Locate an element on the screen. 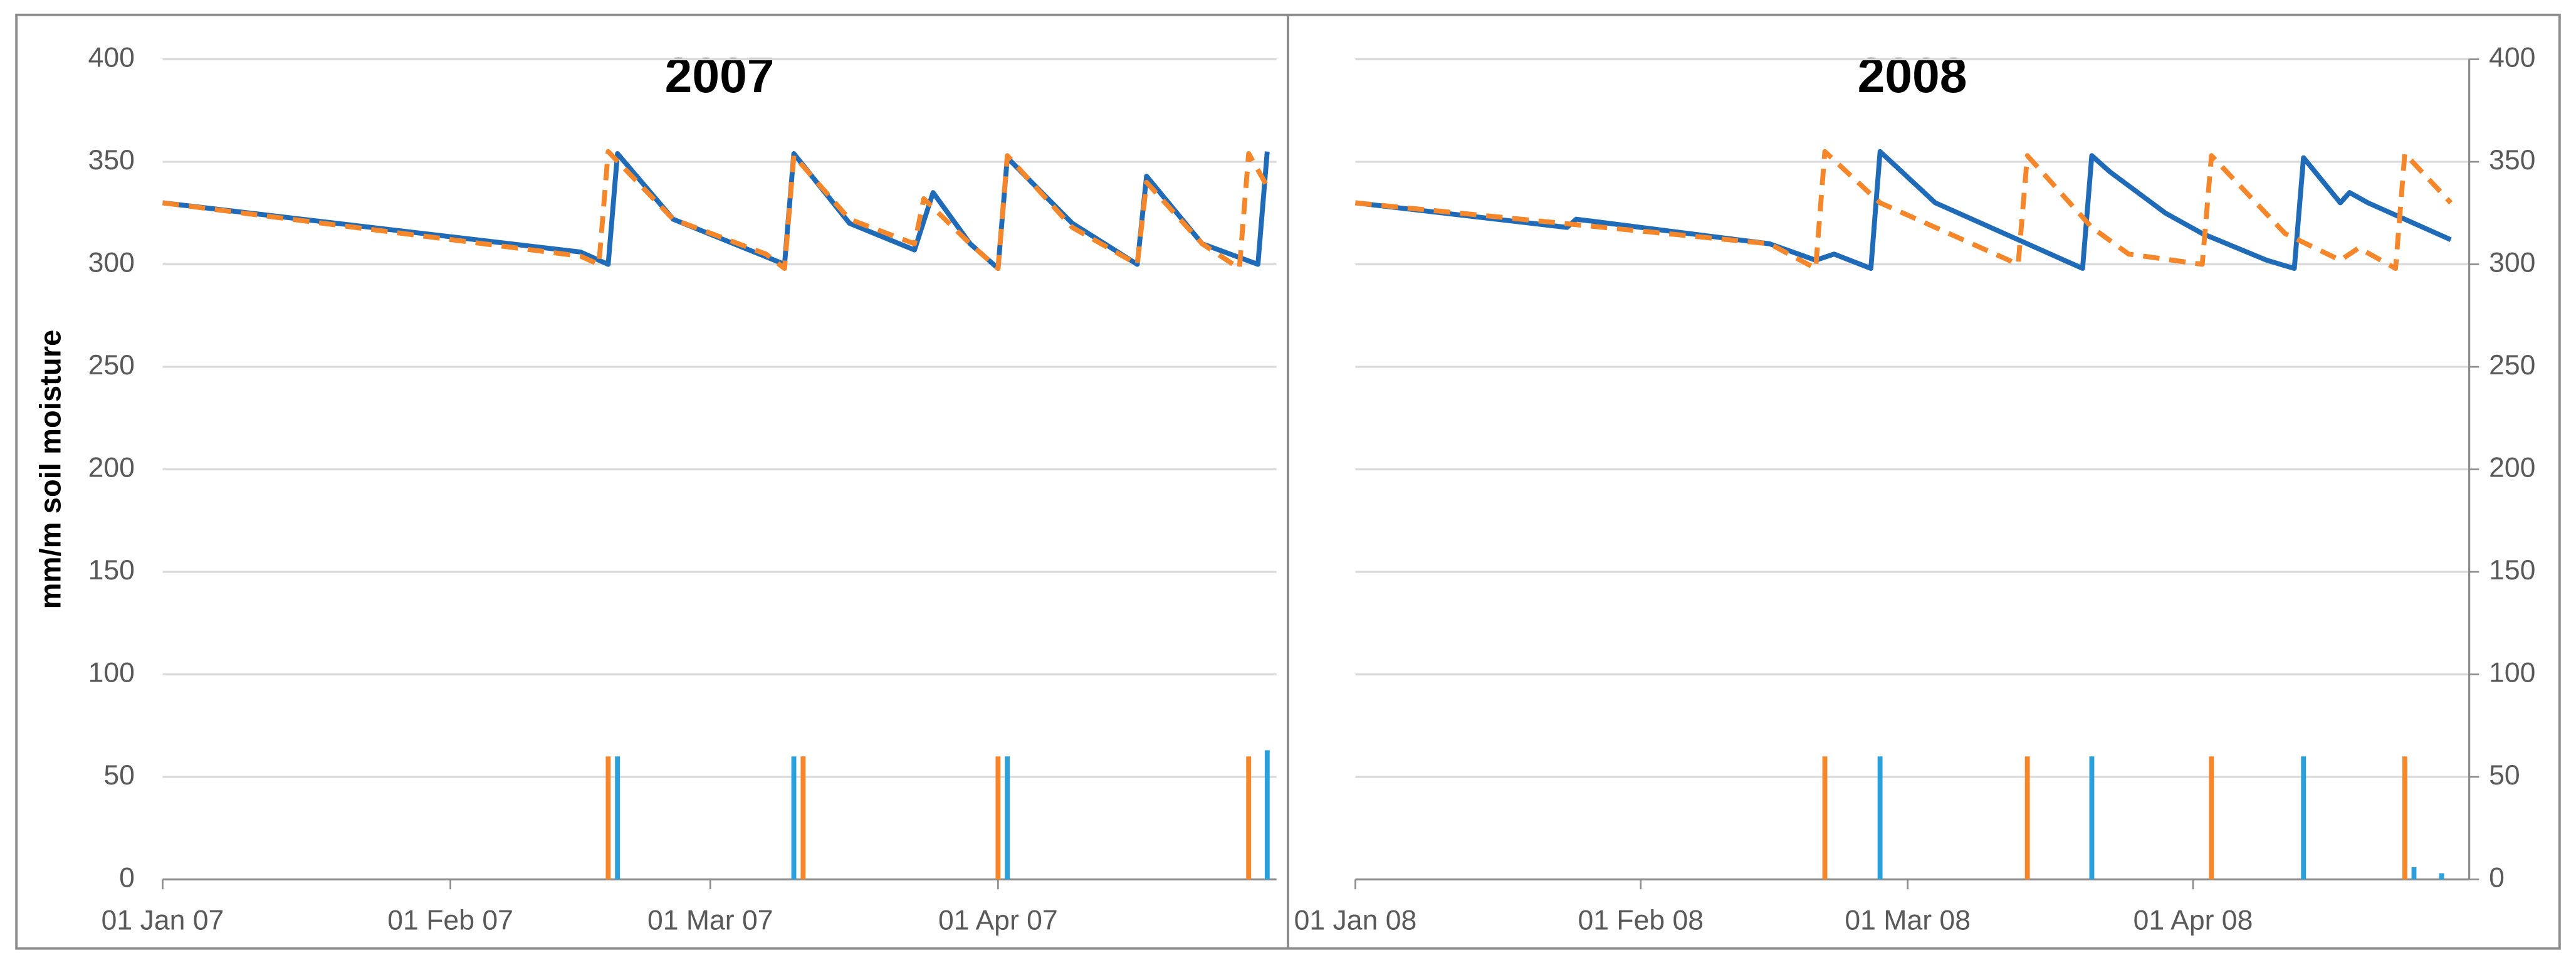  x-tick-label: 01 Feb 08 is located at coordinates (1641, 921).